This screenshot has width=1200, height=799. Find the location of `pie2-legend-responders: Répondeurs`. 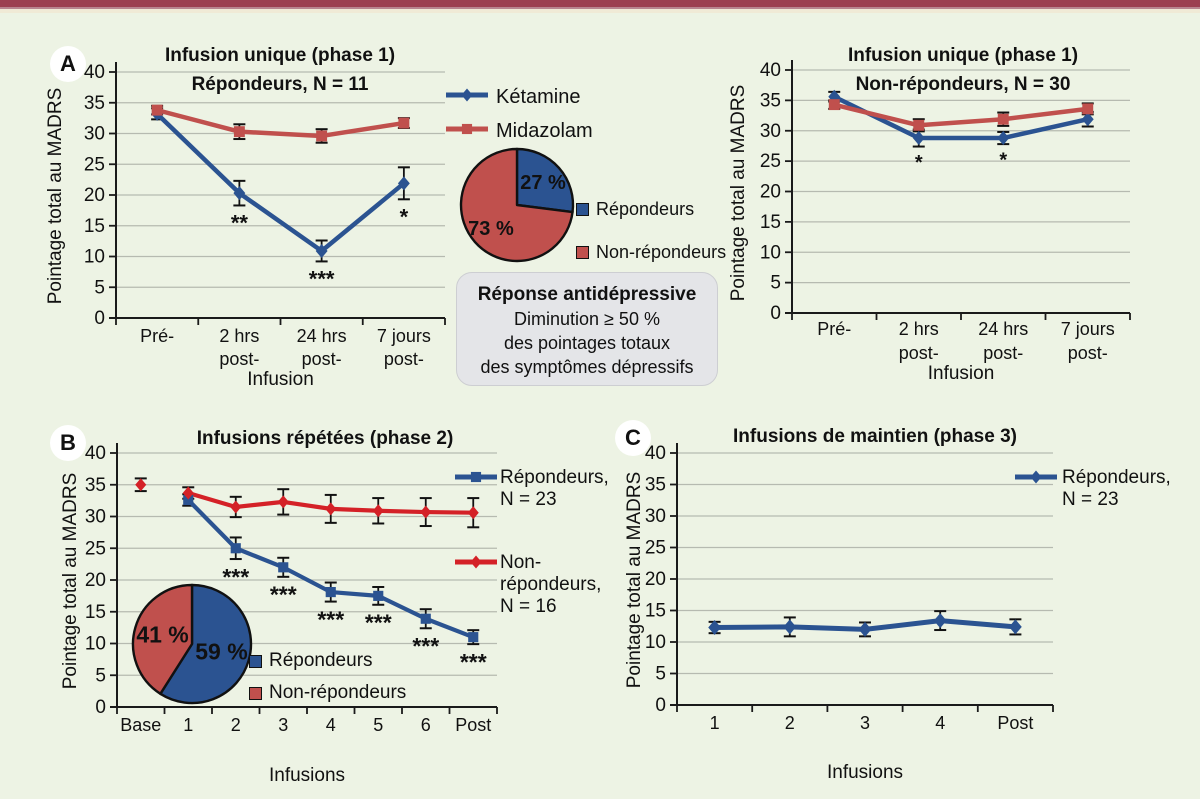

pie2-legend-responders: Répondeurs is located at coordinates (311, 661).